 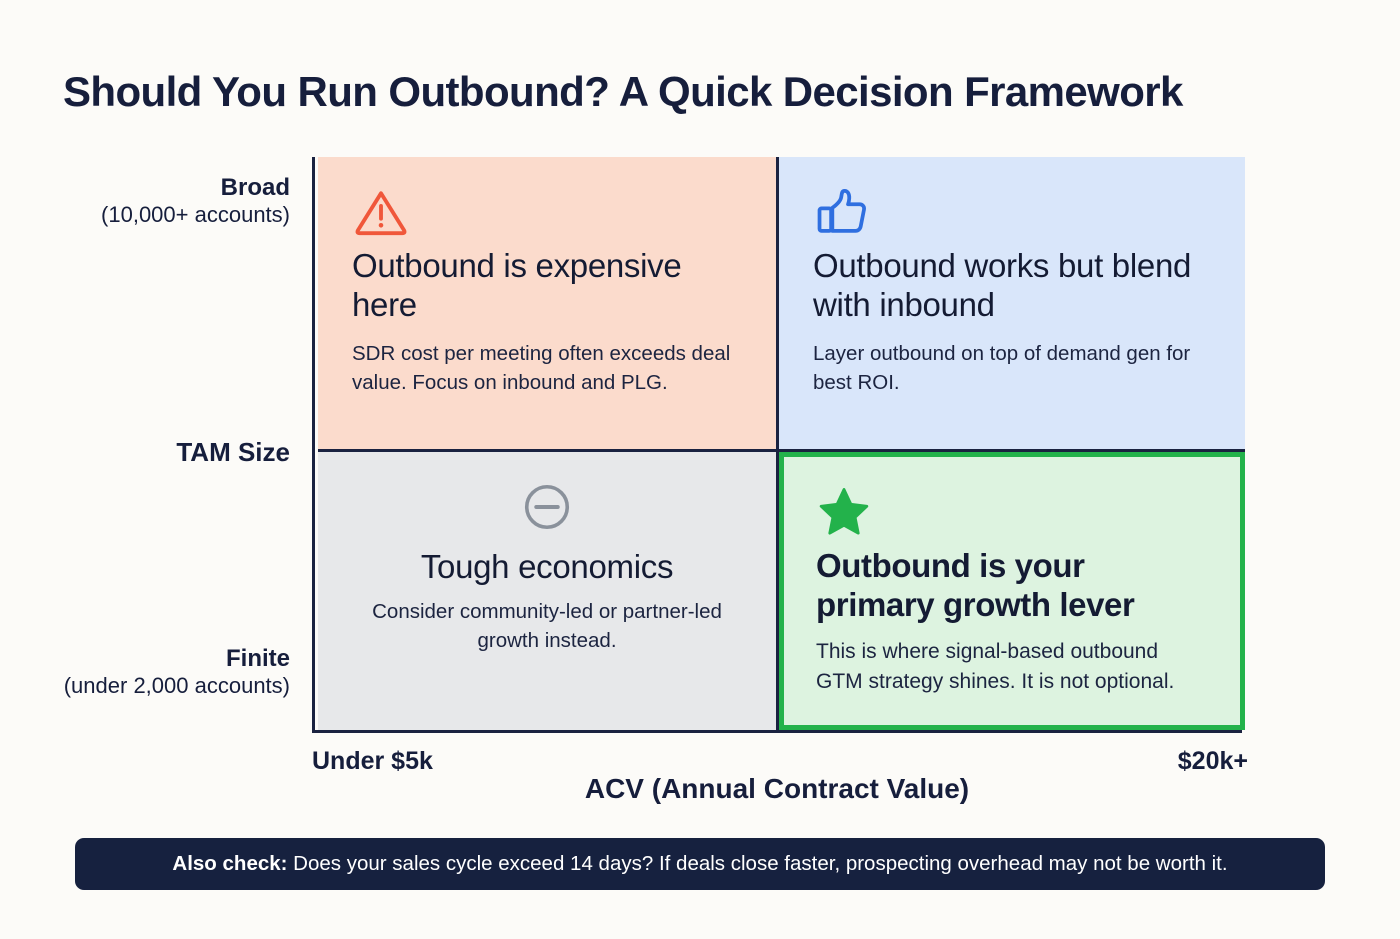 I want to click on y-axis-high-label: Broad (10,000+ accounts), so click(x=155, y=201).